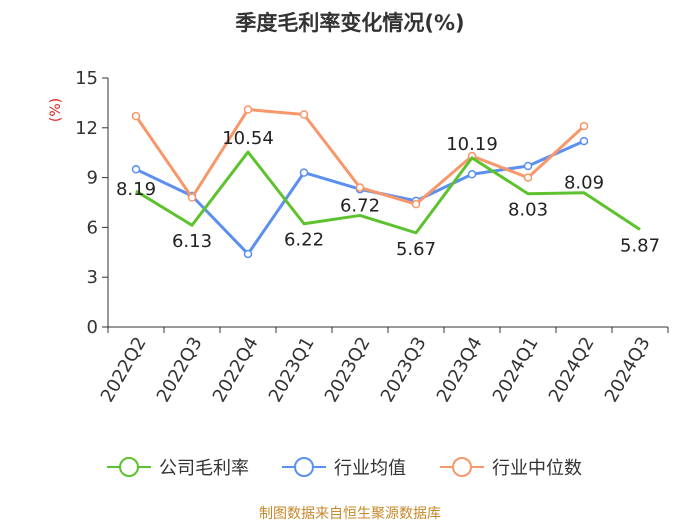 The width and height of the screenshot is (700, 525). What do you see at coordinates (204, 468) in the screenshot?
I see `legend-label: 公司毛利率` at bounding box center [204, 468].